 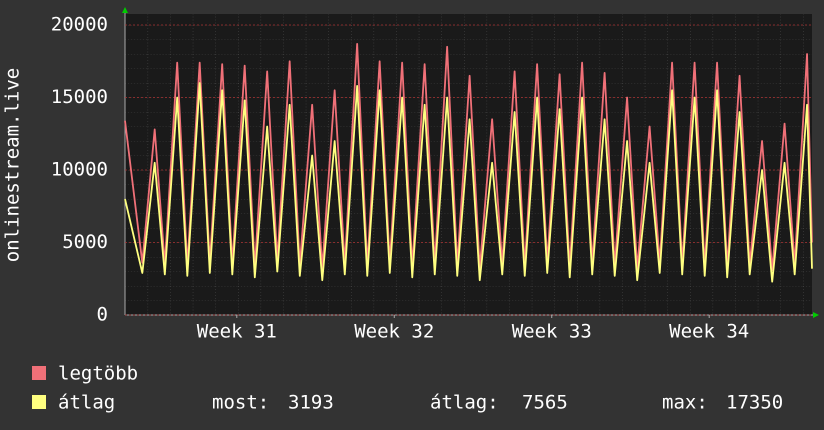 What do you see at coordinates (754, 403) in the screenshot?
I see `stat-value: 17350` at bounding box center [754, 403].